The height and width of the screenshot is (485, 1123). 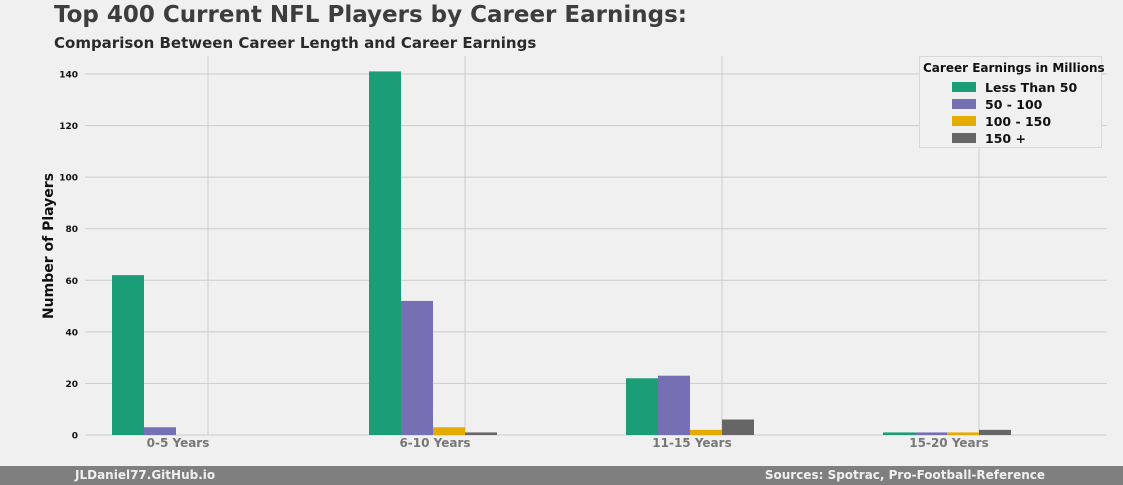 I want to click on y-tick-label: 80, so click(x=71, y=230).